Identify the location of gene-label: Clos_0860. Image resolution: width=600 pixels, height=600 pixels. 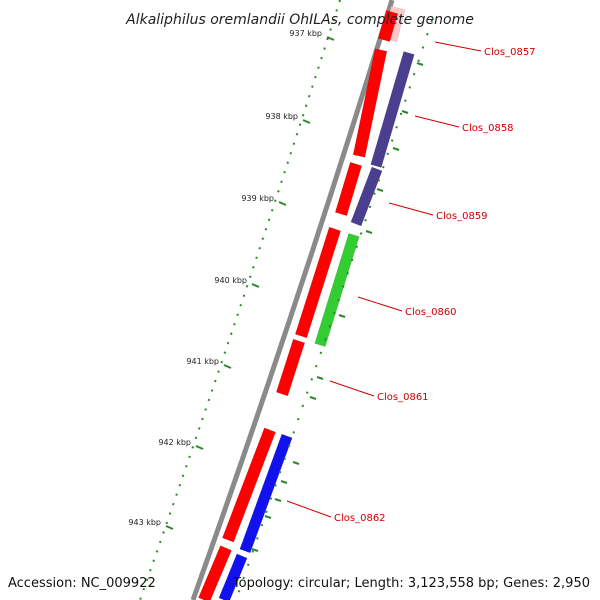
(431, 312).